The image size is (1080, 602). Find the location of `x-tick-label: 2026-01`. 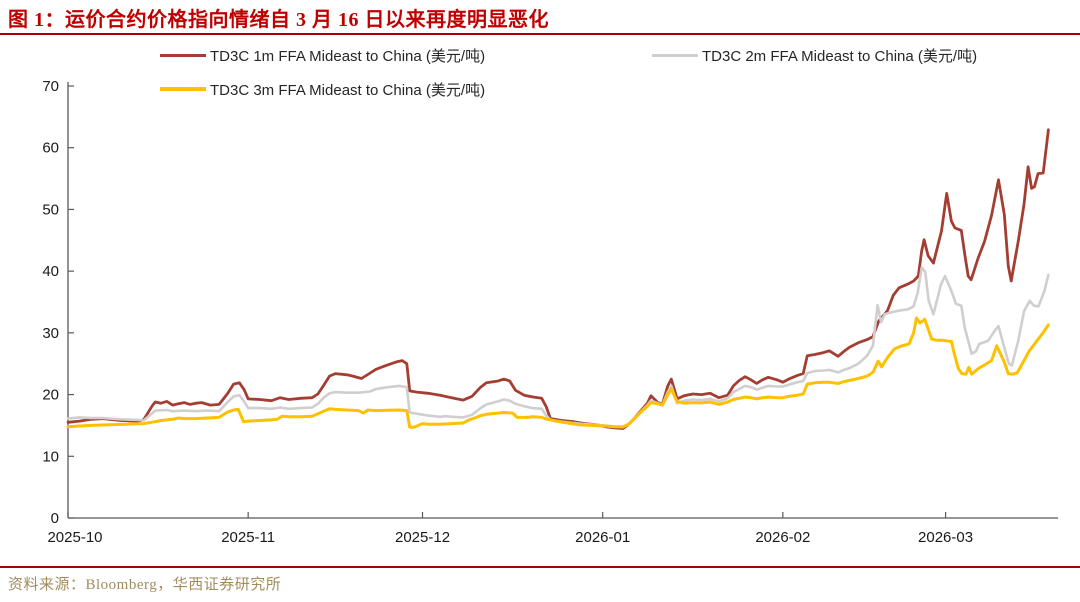

x-tick-label: 2026-01 is located at coordinates (602, 537).